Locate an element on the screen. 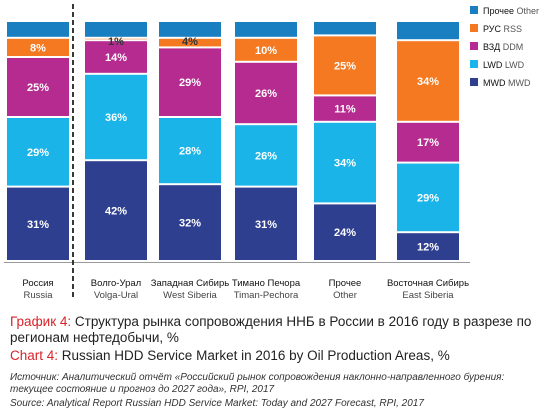 The image size is (550, 416). caption-prefix-ru: График 4: is located at coordinates (41, 321).